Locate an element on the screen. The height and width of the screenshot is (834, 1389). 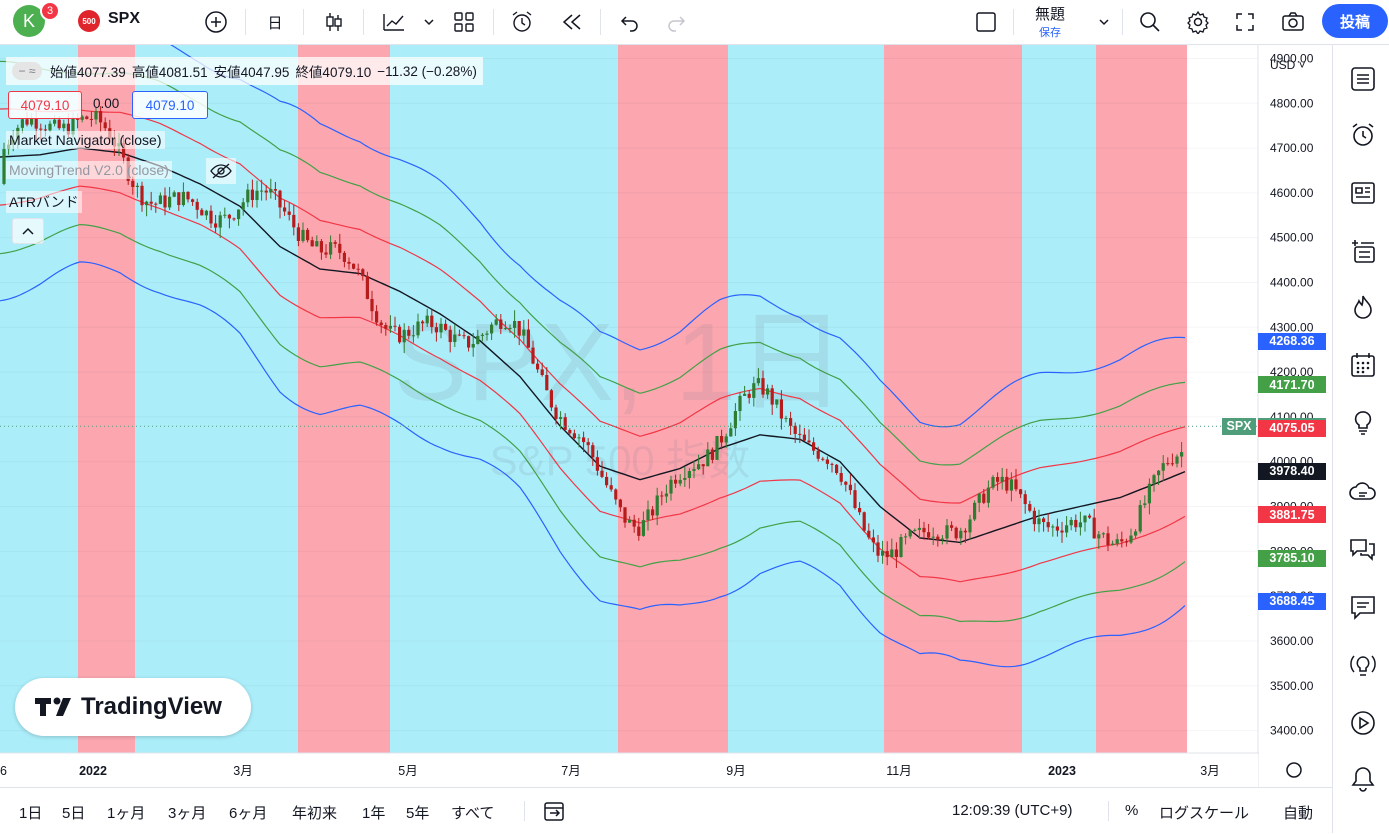
redo-button is located at coordinates (677, 22).